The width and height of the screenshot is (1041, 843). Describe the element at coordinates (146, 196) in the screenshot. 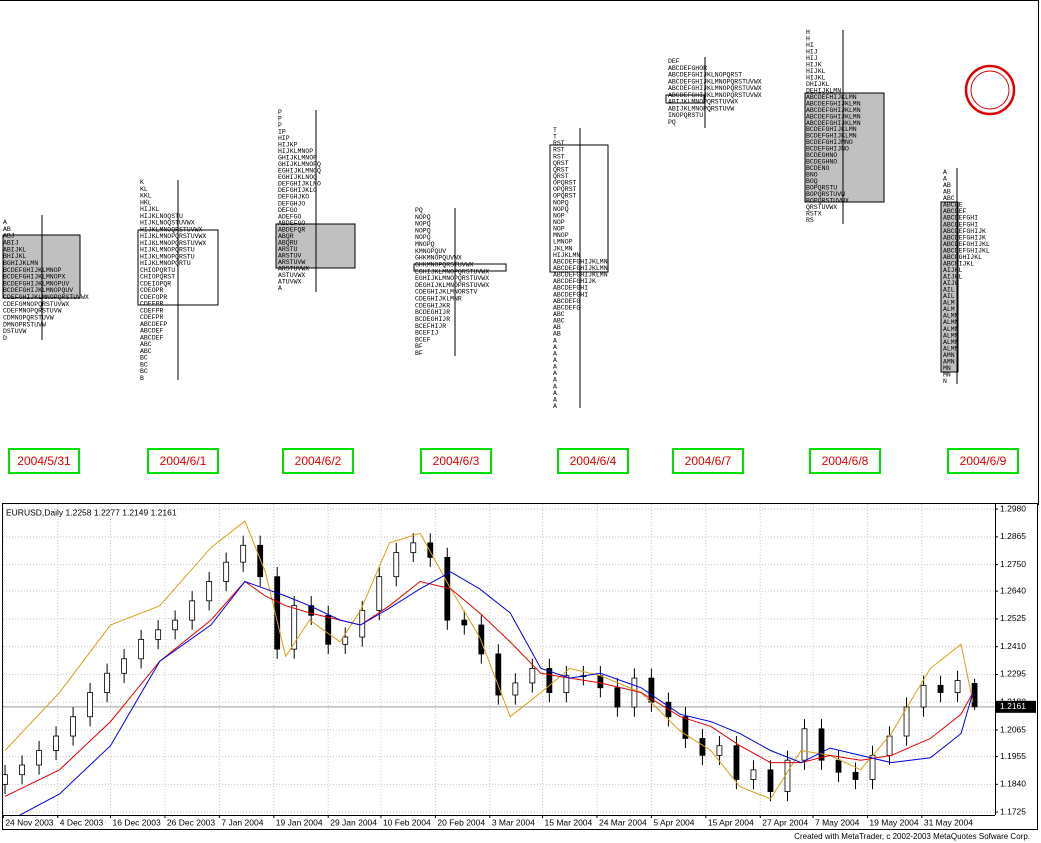

I see `profile-row: KKL` at that location.